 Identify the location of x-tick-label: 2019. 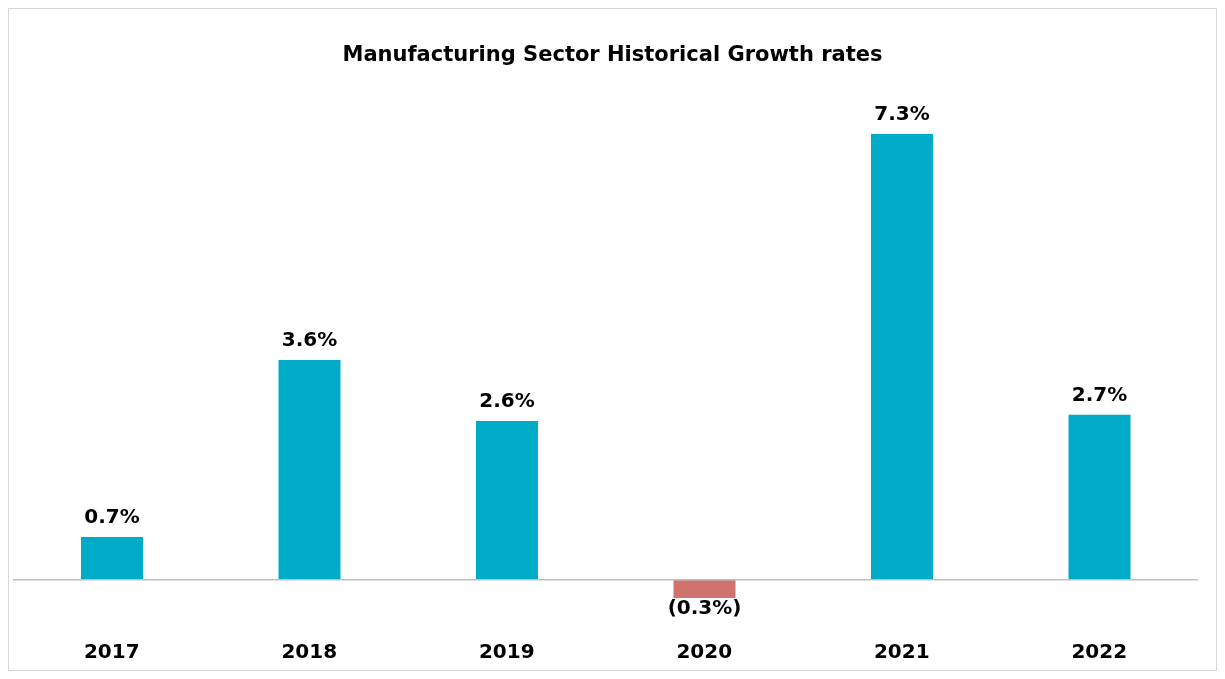
(506, 651).